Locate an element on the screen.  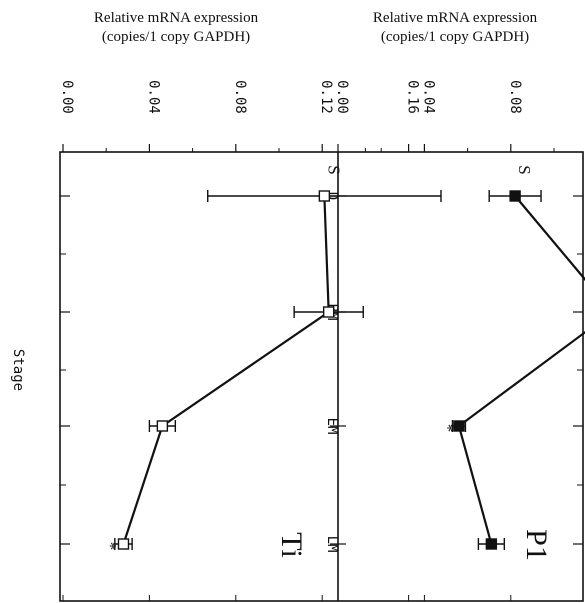
series-line is located at coordinates (521, 370).